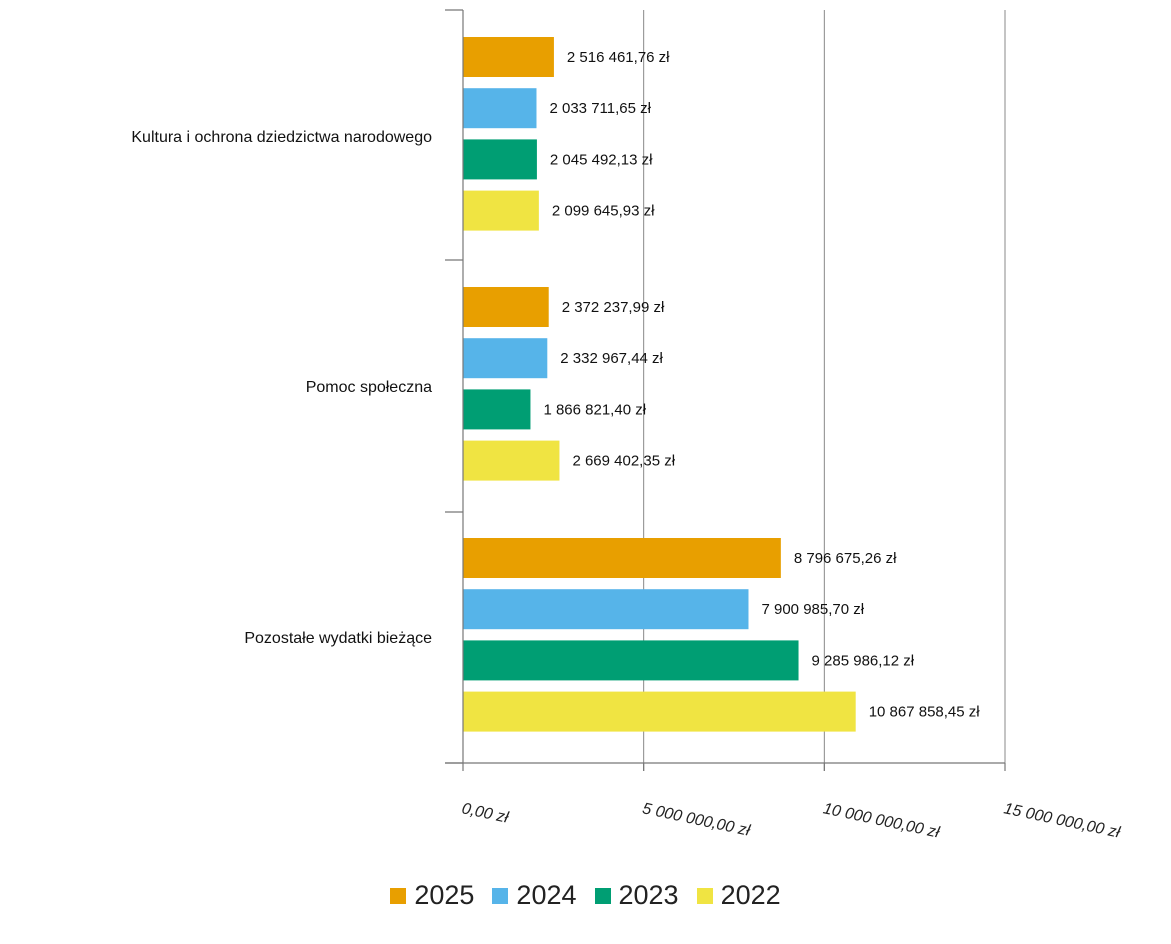 The height and width of the screenshot is (944, 1171). What do you see at coordinates (613, 307) in the screenshot?
I see `data-label: 2 372 237,99 zł` at bounding box center [613, 307].